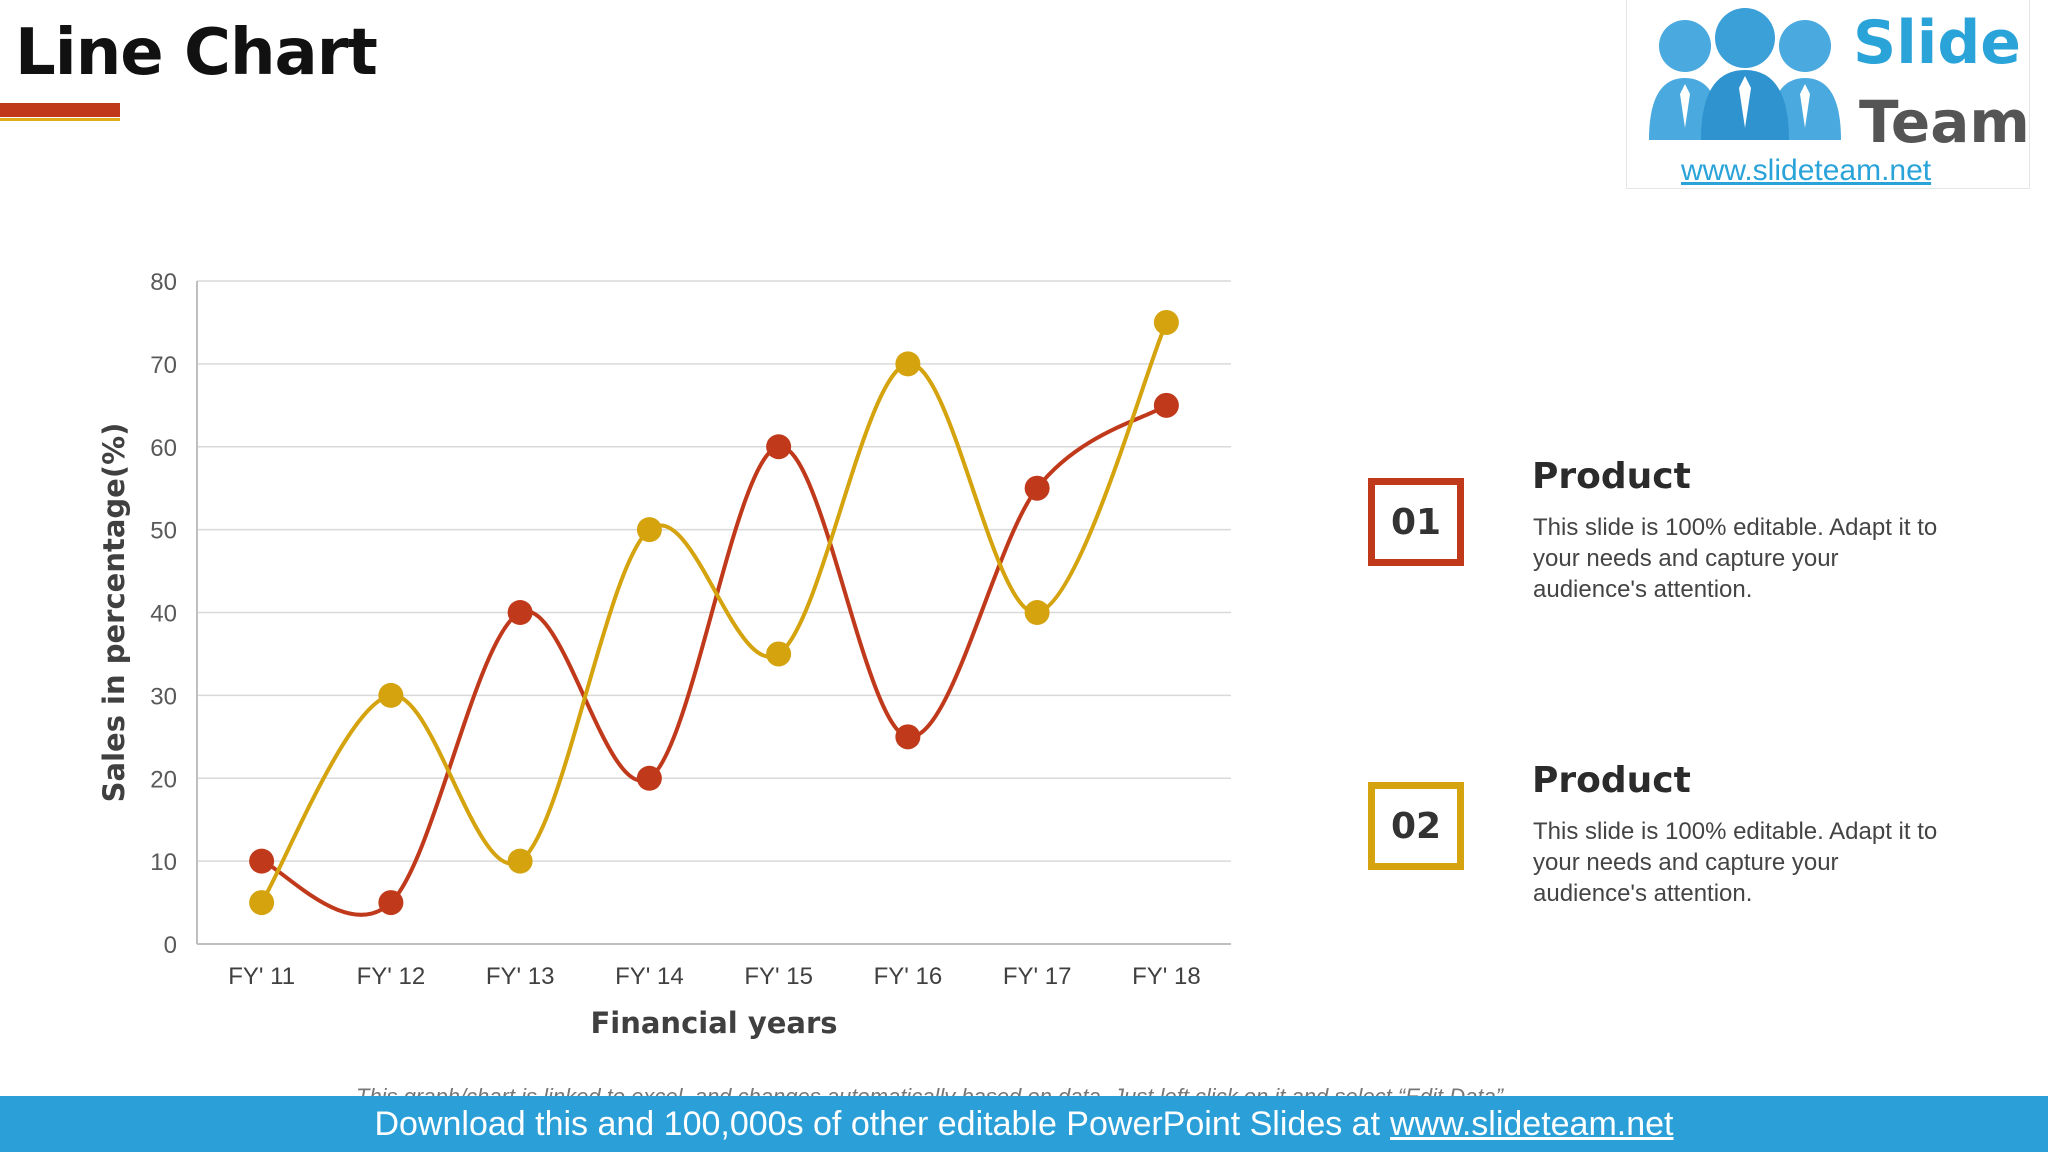 This screenshot has width=2048, height=1152. Describe the element at coordinates (163, 696) in the screenshot. I see `y-tick-label: 30` at that location.